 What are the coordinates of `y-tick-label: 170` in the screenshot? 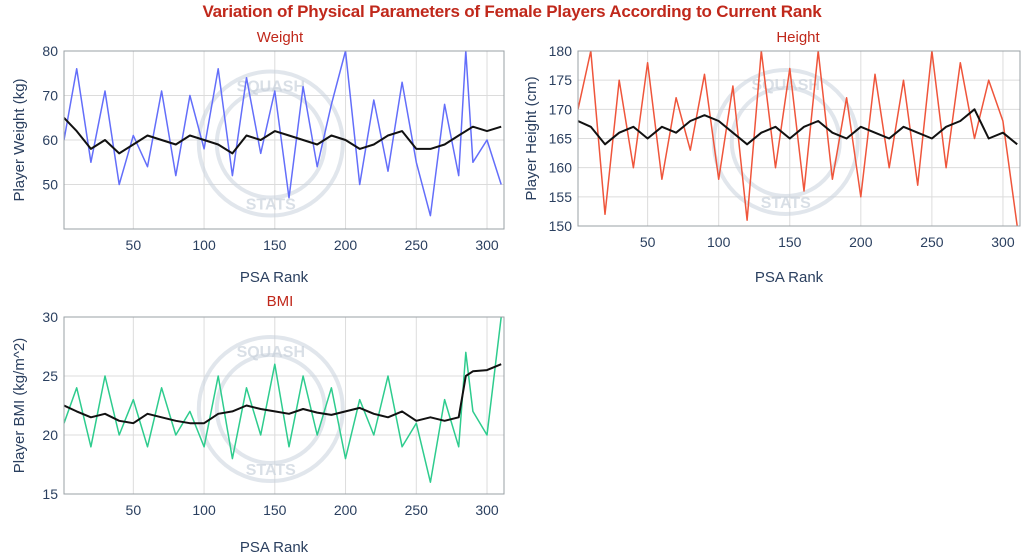 It's located at (561, 109).